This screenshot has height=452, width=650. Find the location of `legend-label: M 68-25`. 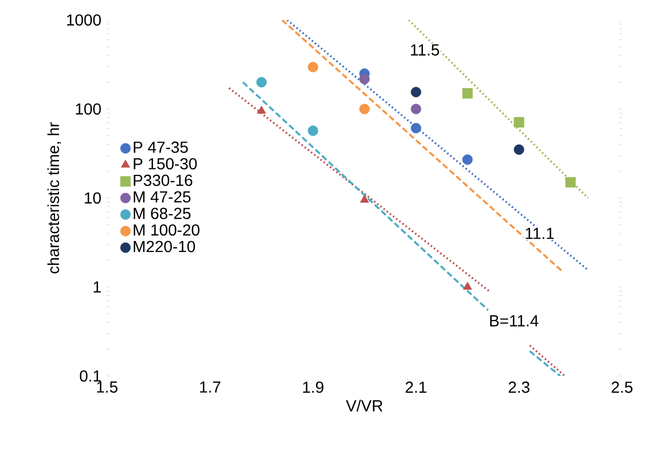

legend-label: M 68-25 is located at coordinates (162, 214).